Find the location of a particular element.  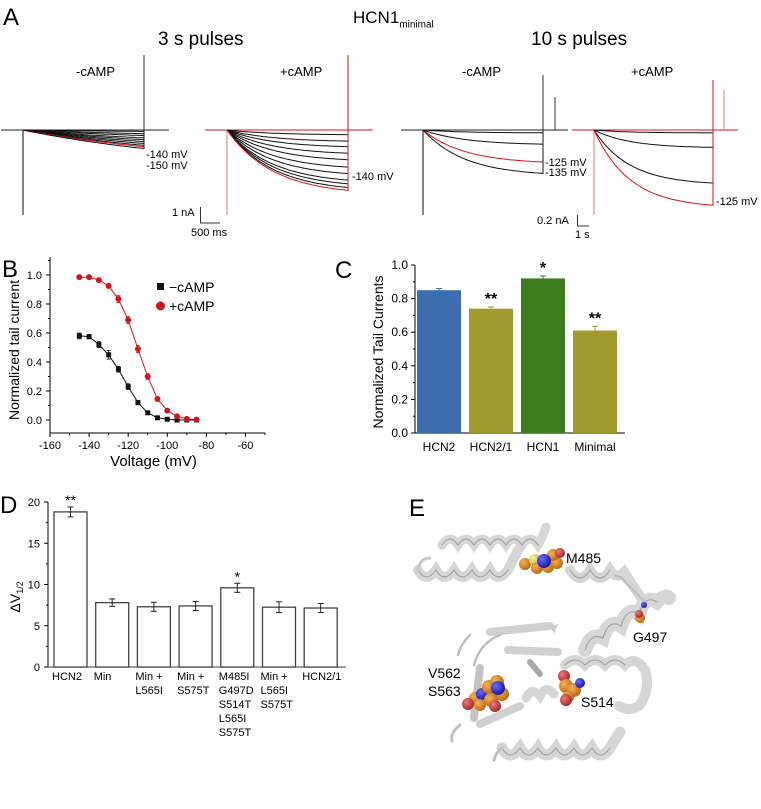

trace-label-10s-plus: +cAMP is located at coordinates (652, 71).